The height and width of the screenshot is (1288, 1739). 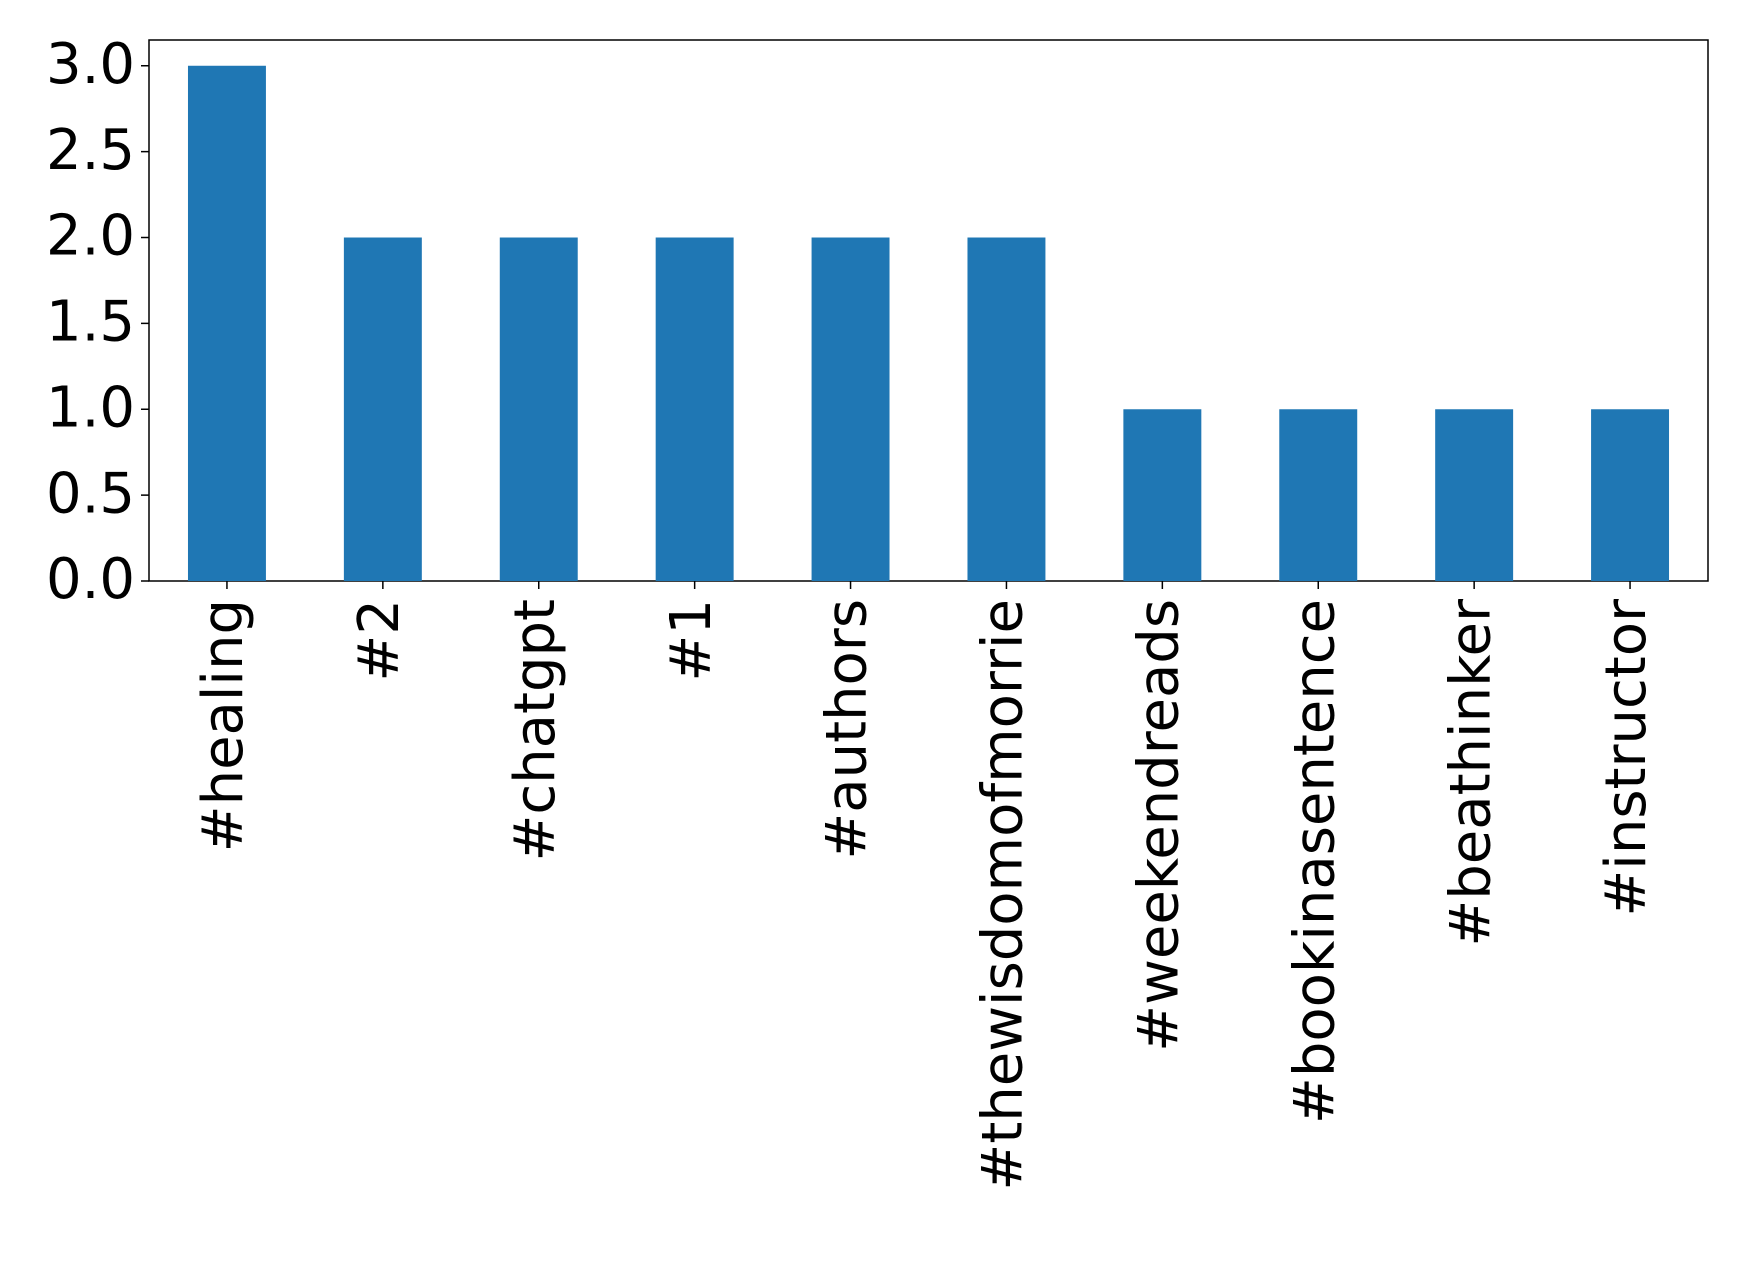 What do you see at coordinates (847, 729) in the screenshot?
I see `x-tick-label: #authors` at bounding box center [847, 729].